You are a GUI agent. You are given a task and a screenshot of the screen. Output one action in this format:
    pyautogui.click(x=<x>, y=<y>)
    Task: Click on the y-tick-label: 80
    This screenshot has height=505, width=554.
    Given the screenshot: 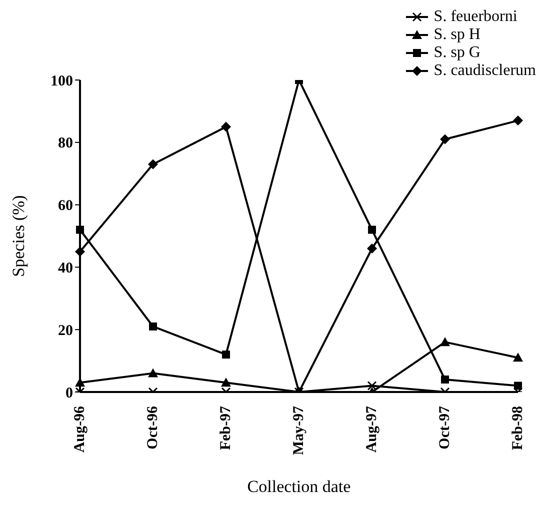 What is the action you would take?
    pyautogui.click(x=65, y=144)
    